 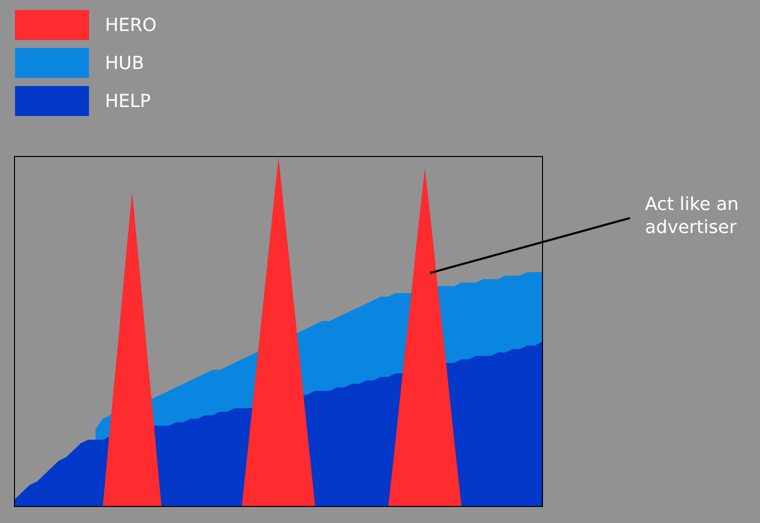 I want to click on legend-label: HERO, so click(x=131, y=25).